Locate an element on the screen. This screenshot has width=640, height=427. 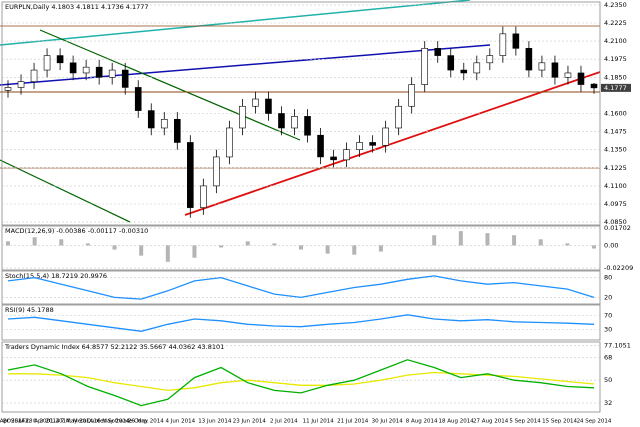
panel-title: Stoch(15,5,4) 18.7219 20.9976 is located at coordinates (56, 276).